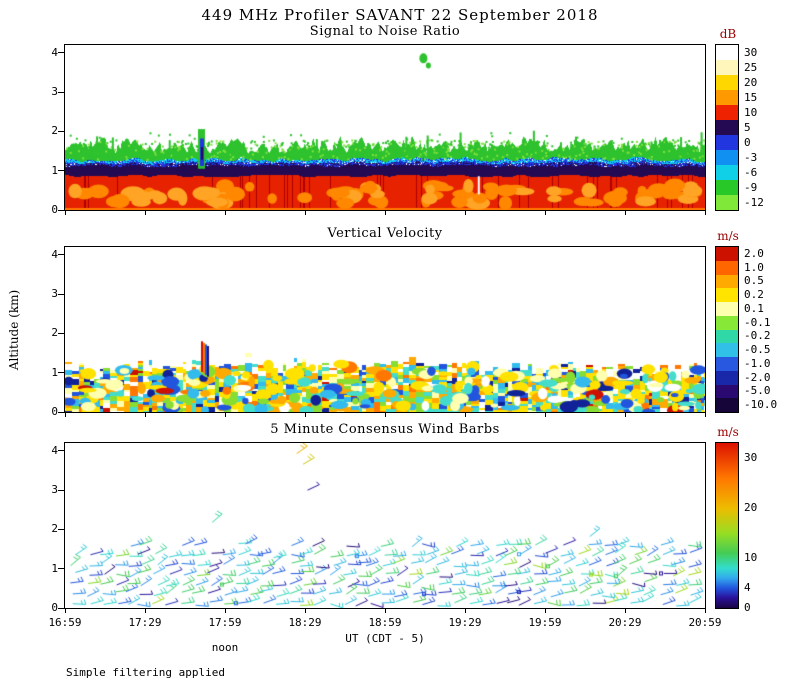 Image resolution: width=800 pixels, height=700 pixels. I want to click on colorbar-tick-label: 30, so click(751, 52).